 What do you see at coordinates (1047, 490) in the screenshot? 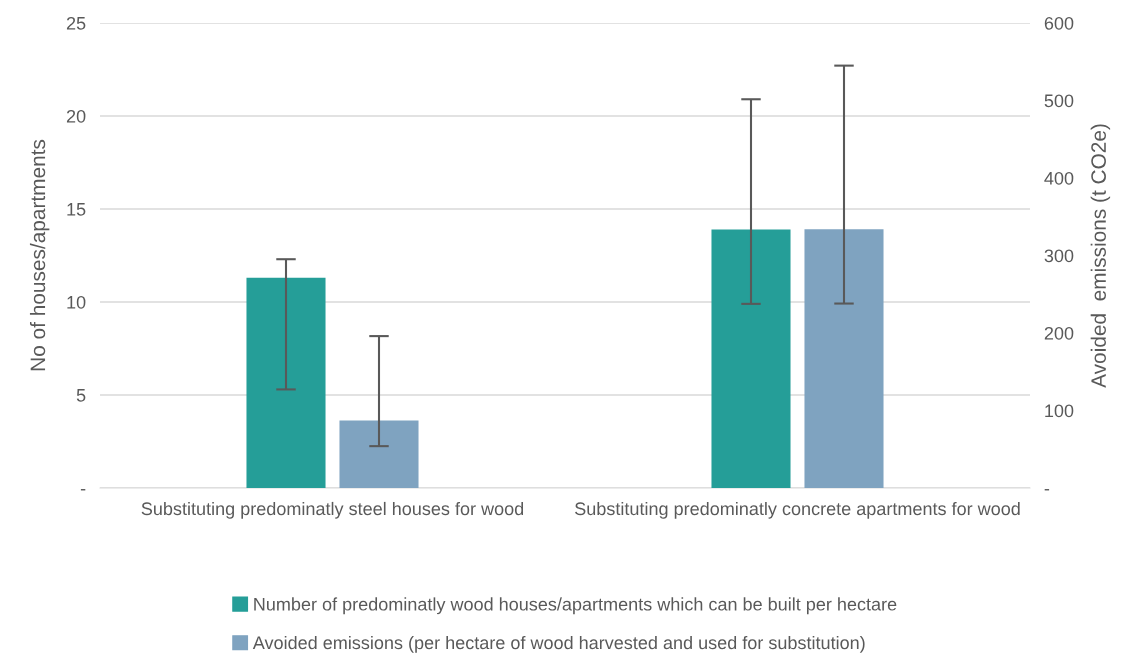
I see `y2-tick-label: -` at bounding box center [1047, 490].